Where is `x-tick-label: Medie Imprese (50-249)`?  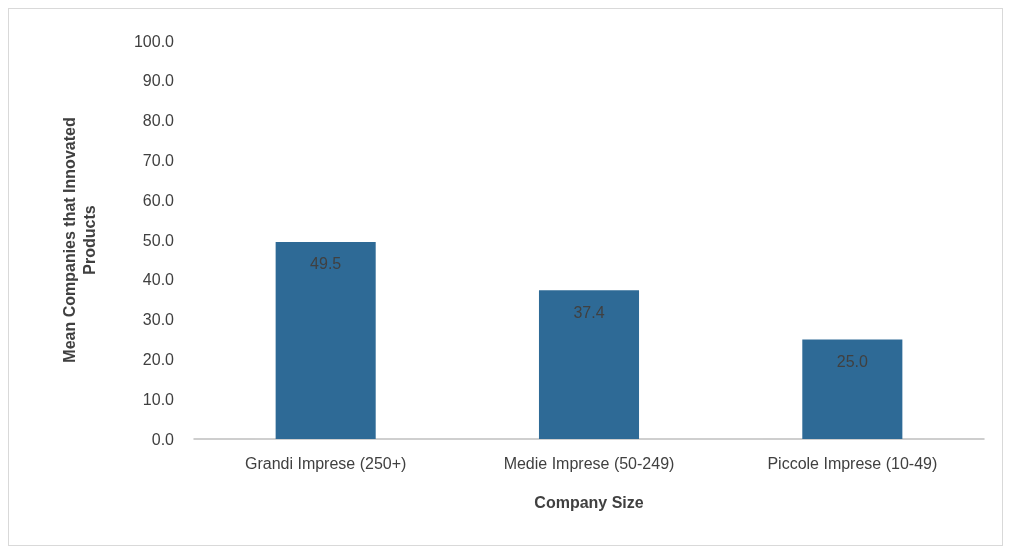 x-tick-label: Medie Imprese (50-249) is located at coordinates (589, 463).